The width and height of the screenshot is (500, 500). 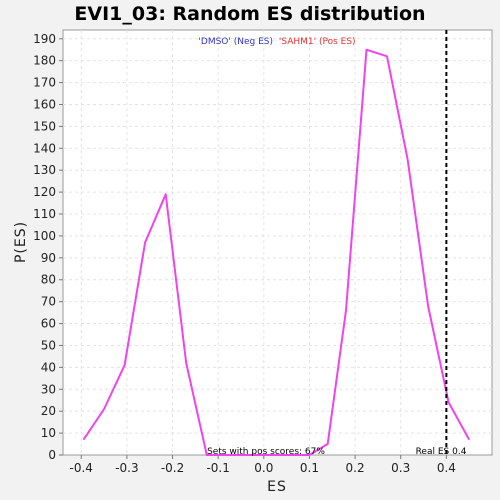 I want to click on x-tick-label: -0.1, so click(x=217, y=468).